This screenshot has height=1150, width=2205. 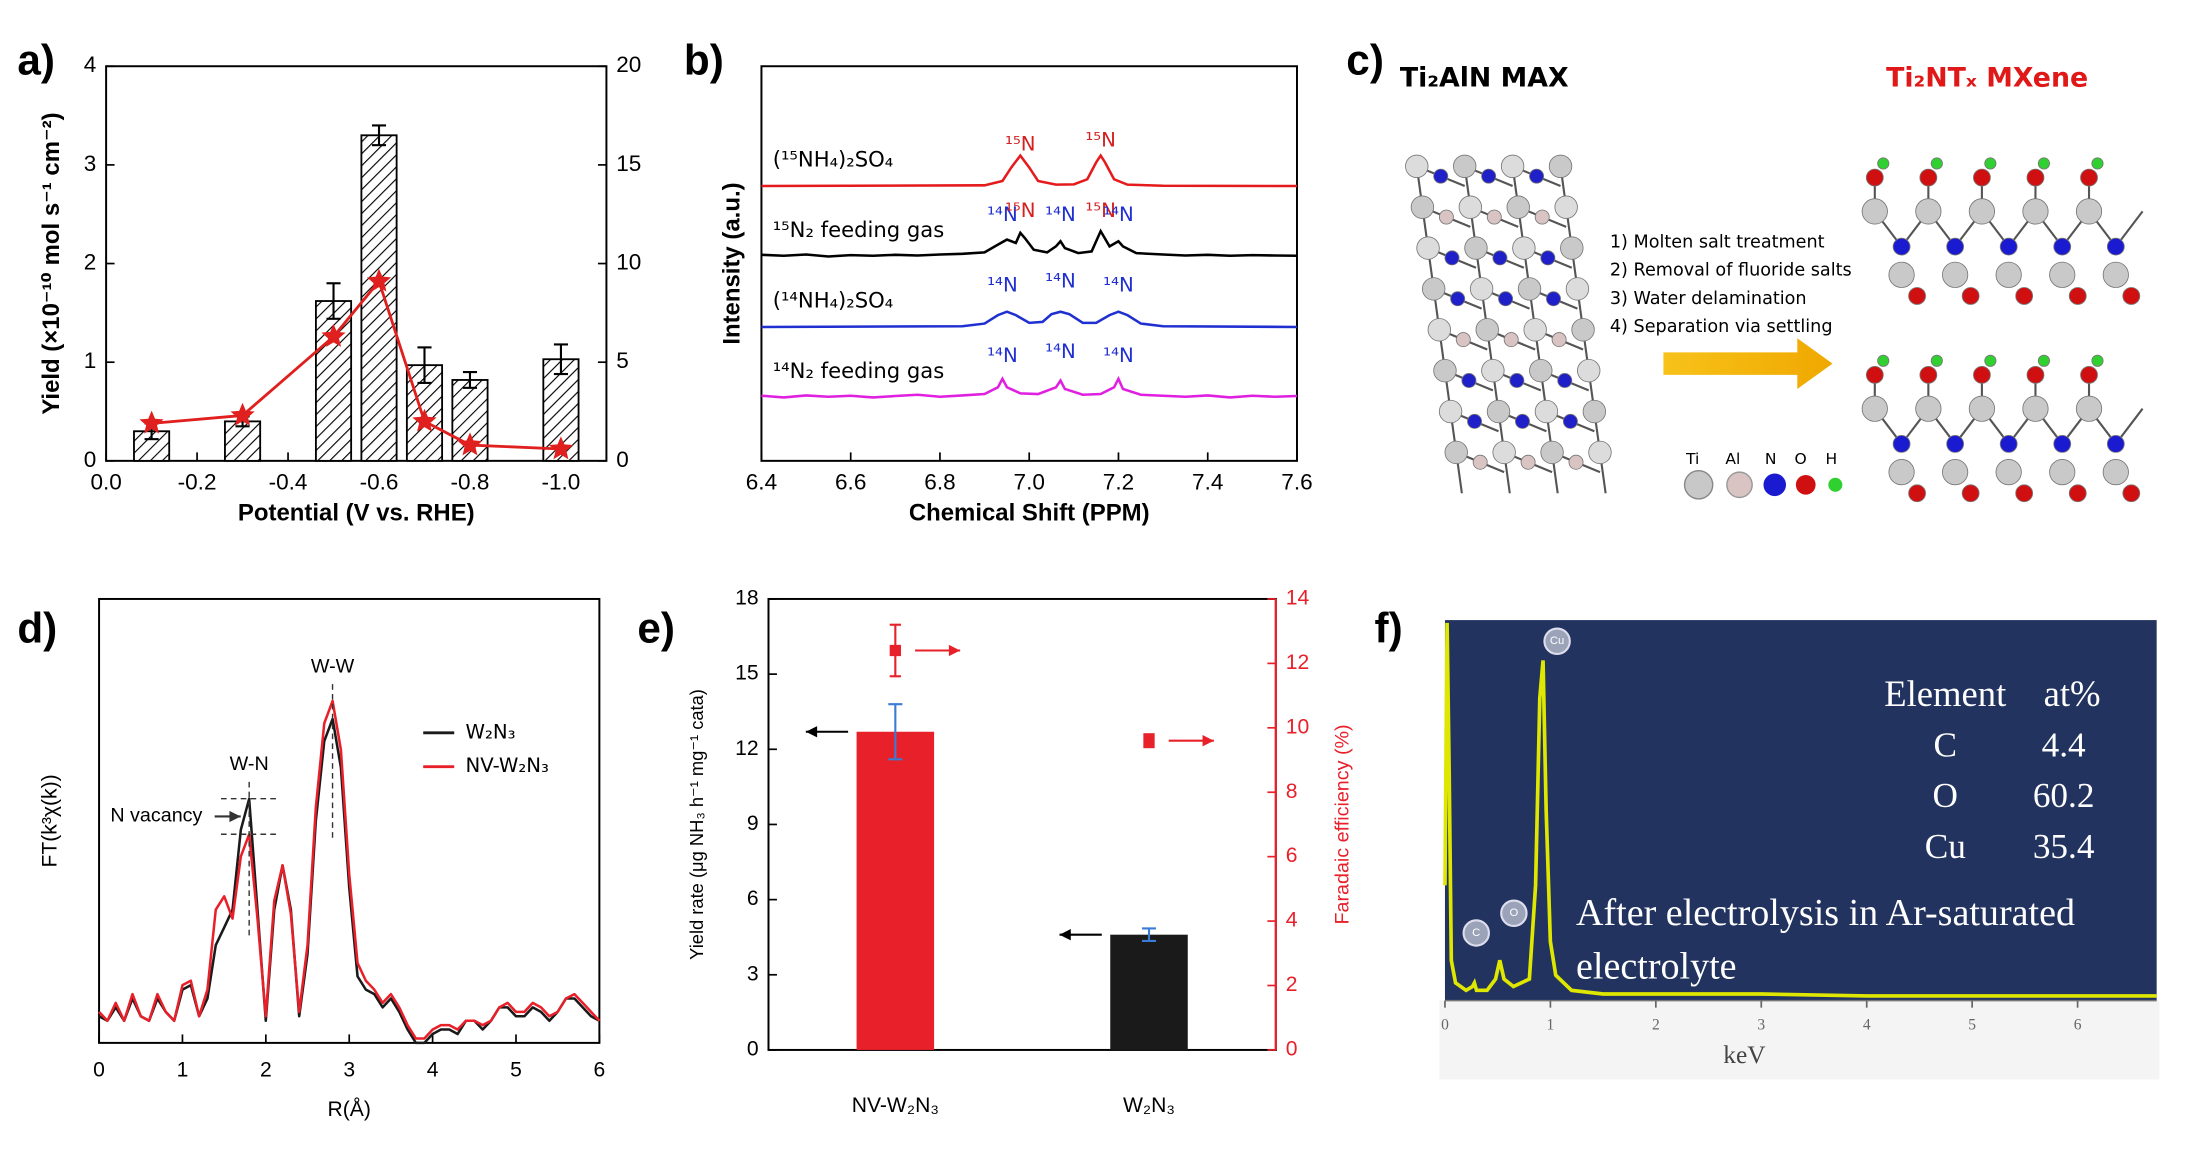 What do you see at coordinates (1292, 855) in the screenshot?
I see `y-tick-label: 6` at bounding box center [1292, 855].